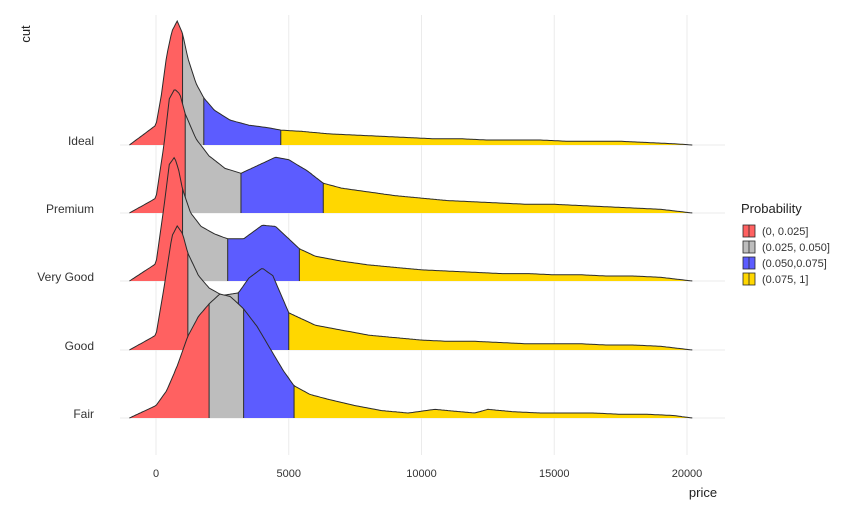  What do you see at coordinates (282, 185) in the screenshot?
I see `segment-premium-q3` at bounding box center [282, 185].